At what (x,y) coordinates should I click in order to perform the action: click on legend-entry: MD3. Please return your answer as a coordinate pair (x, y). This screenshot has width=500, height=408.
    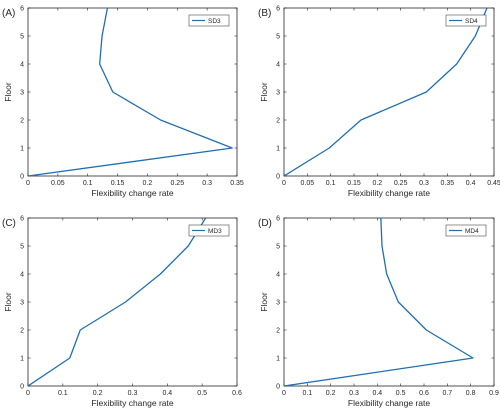
    Looking at the image, I should click on (215, 231).